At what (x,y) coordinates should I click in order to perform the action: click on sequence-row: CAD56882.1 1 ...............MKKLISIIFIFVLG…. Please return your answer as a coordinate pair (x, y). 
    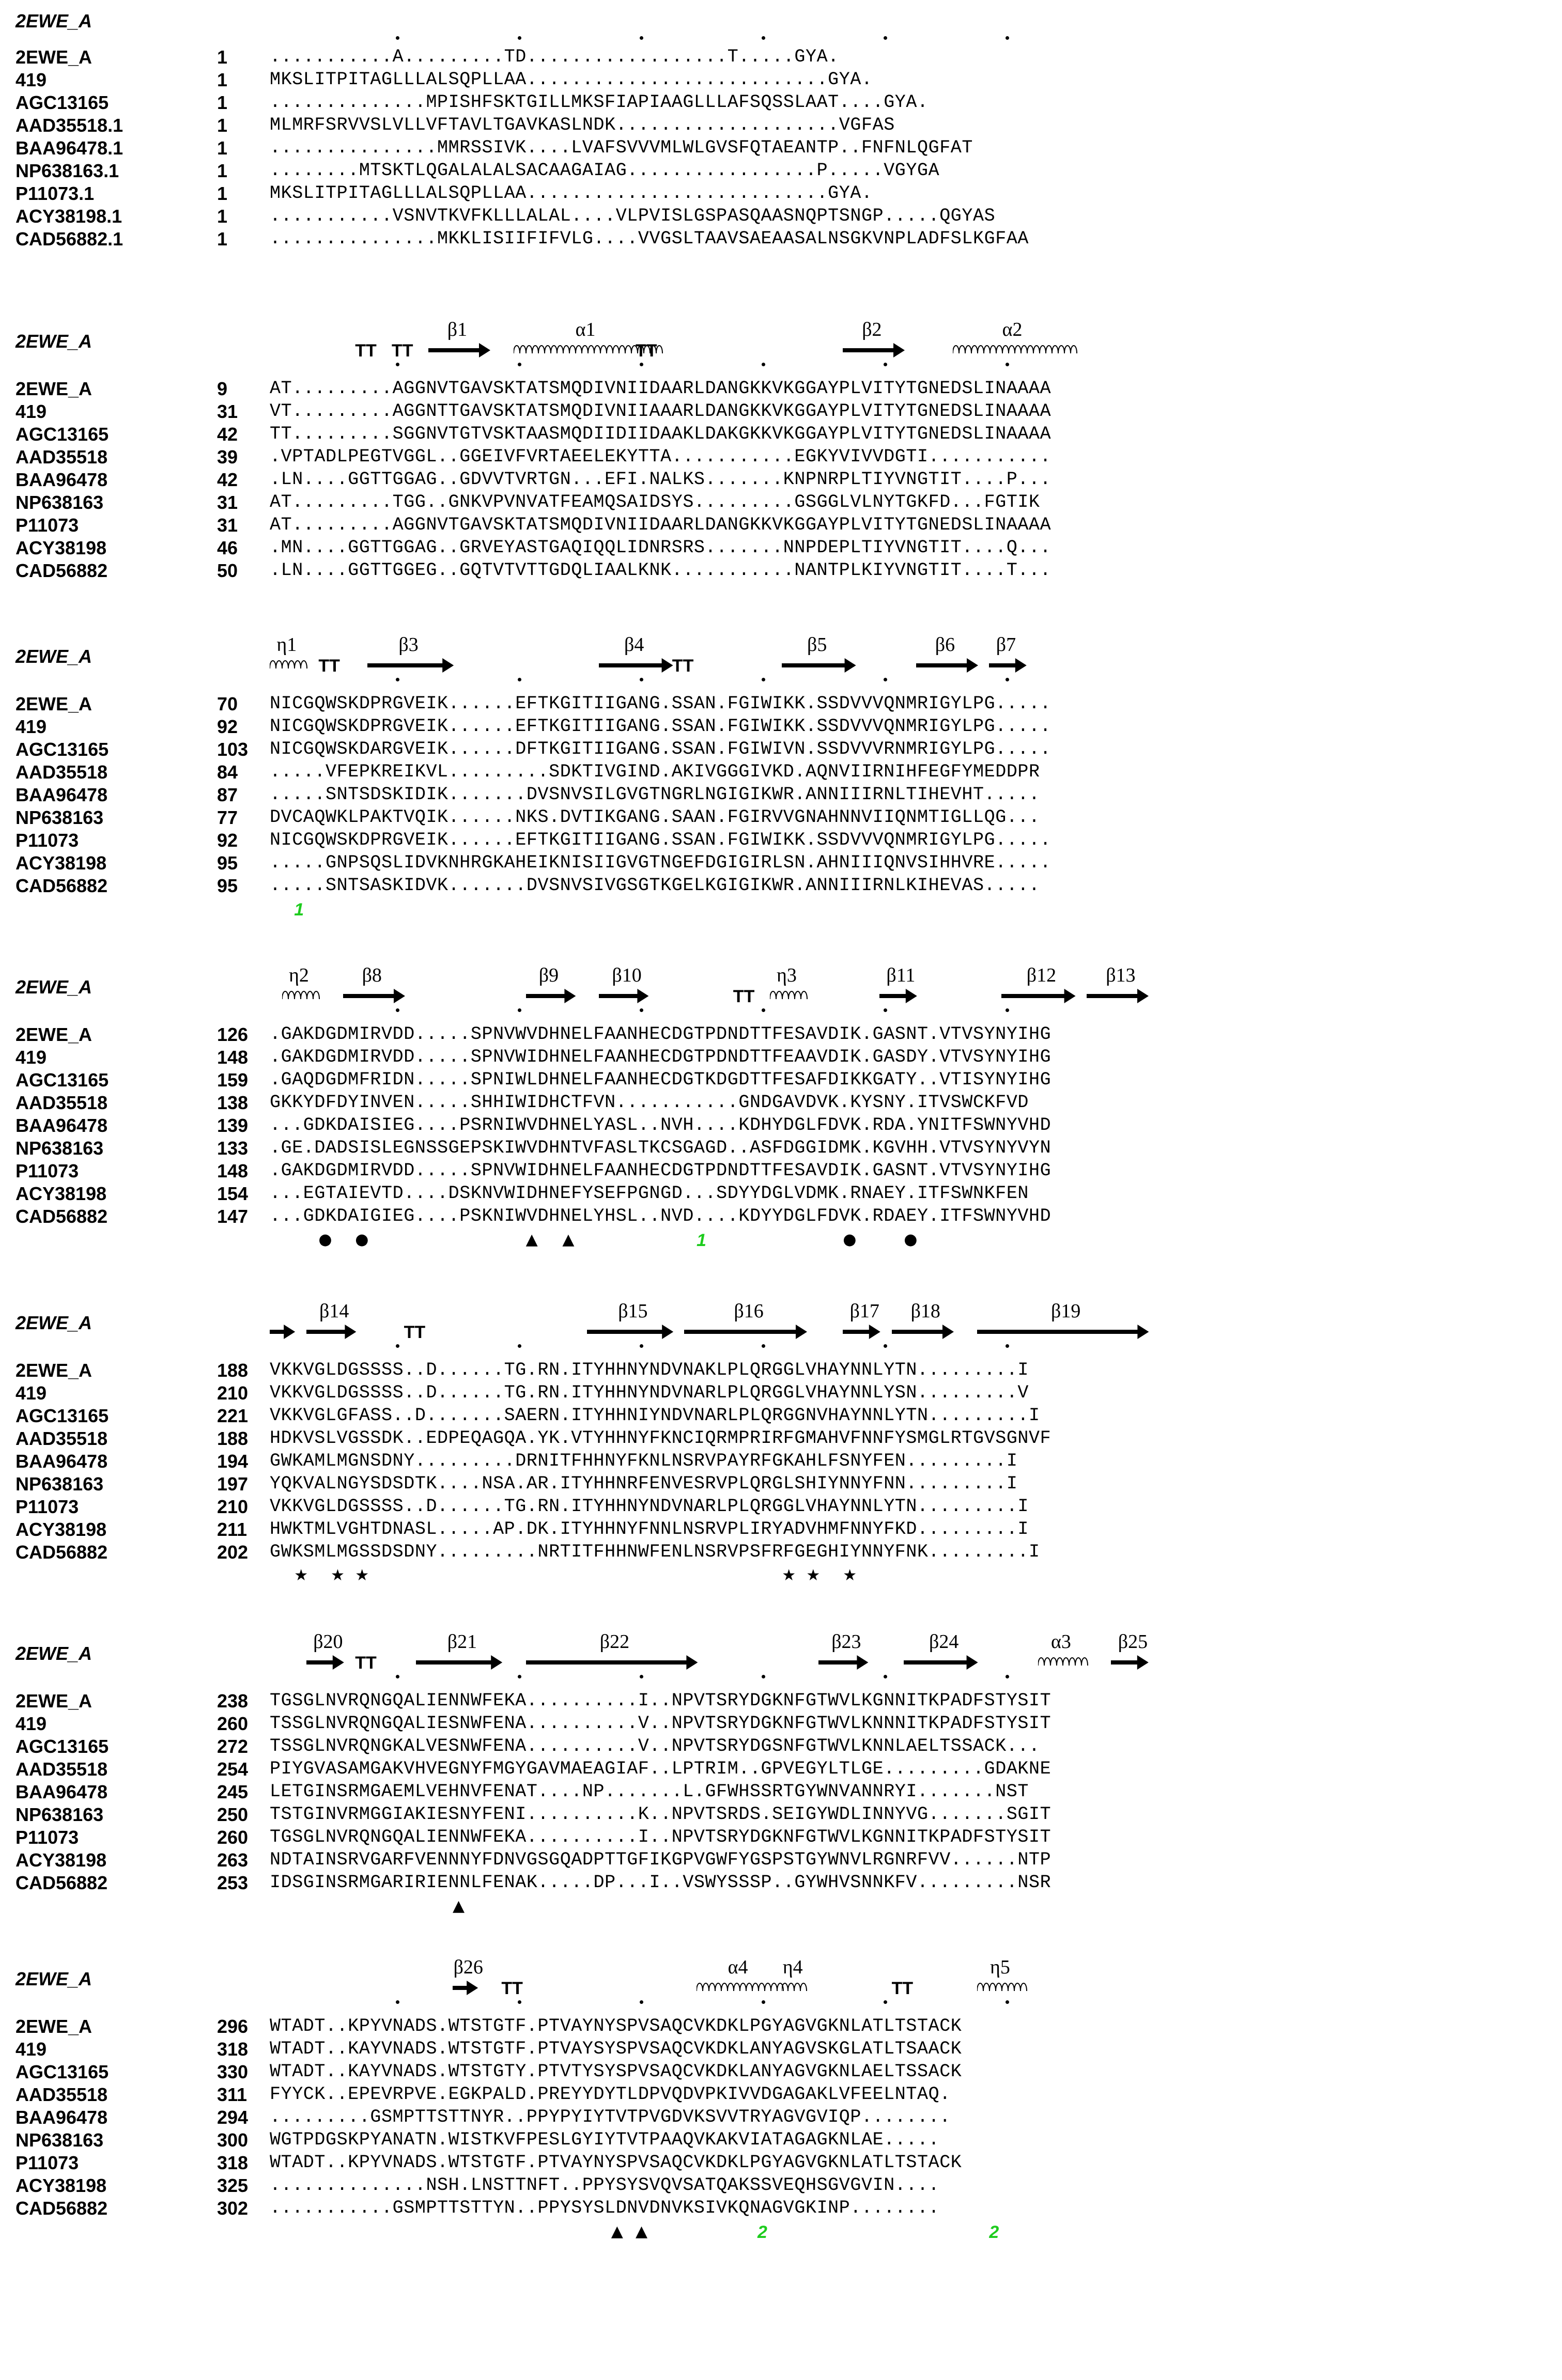
    Looking at the image, I should click on (781, 239).